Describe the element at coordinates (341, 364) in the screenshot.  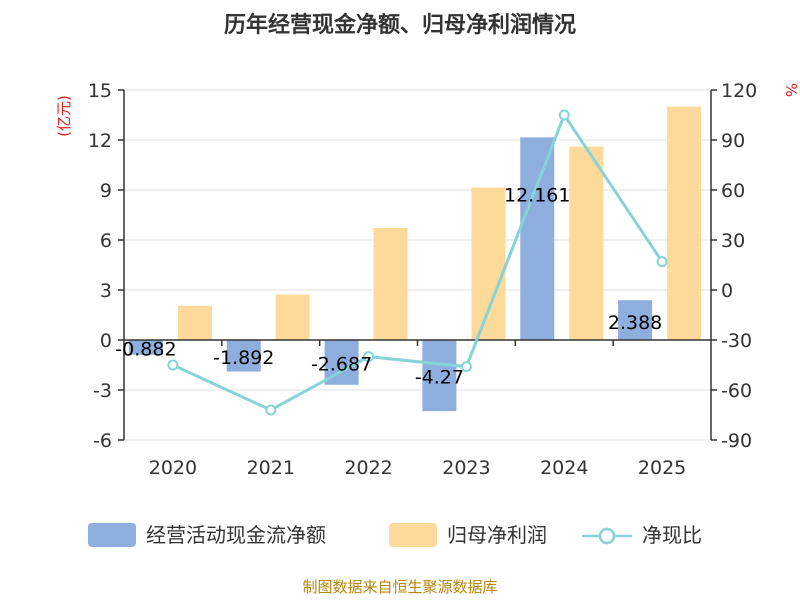
I see `data-label-cash-flow: -2.687` at that location.